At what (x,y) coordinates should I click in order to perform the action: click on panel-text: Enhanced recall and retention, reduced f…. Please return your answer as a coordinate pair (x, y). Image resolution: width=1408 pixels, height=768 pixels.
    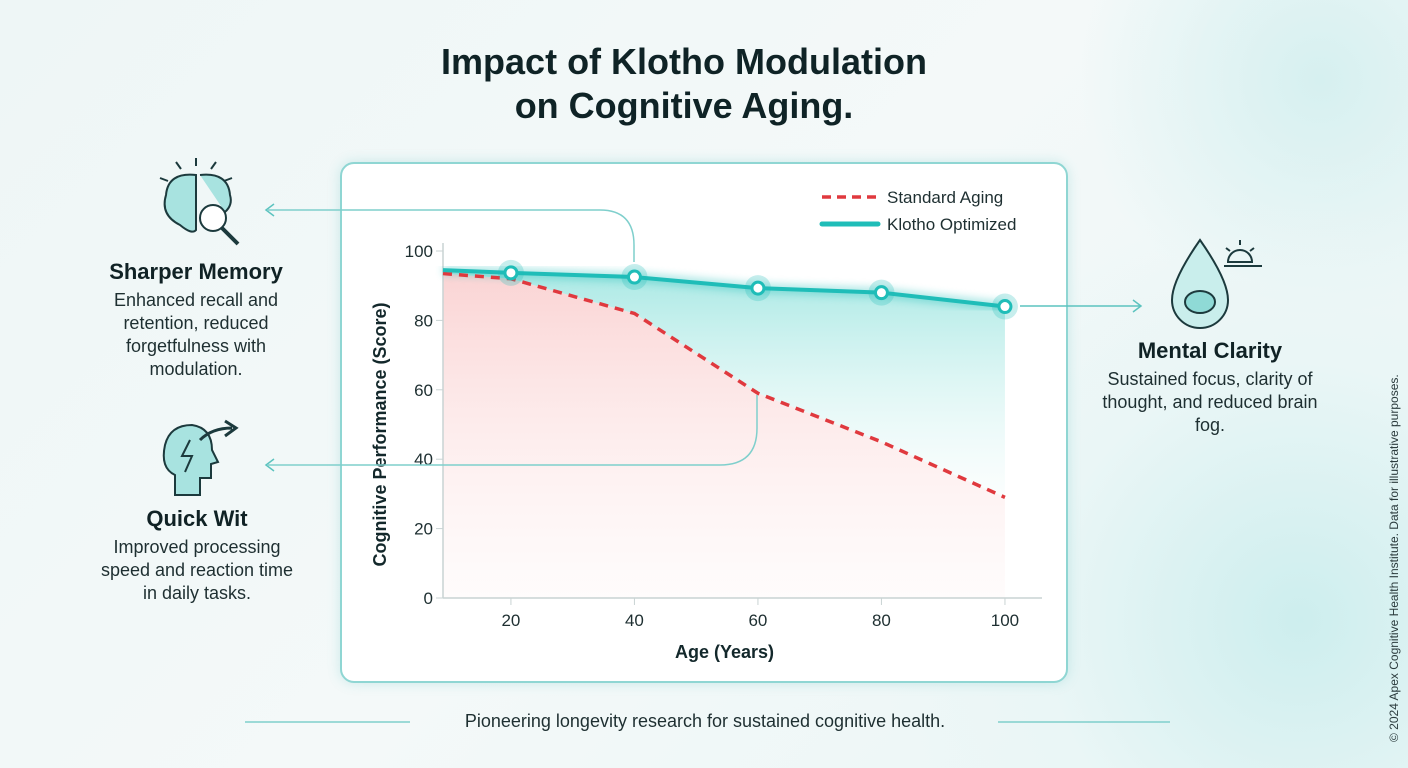
    Looking at the image, I should click on (196, 334).